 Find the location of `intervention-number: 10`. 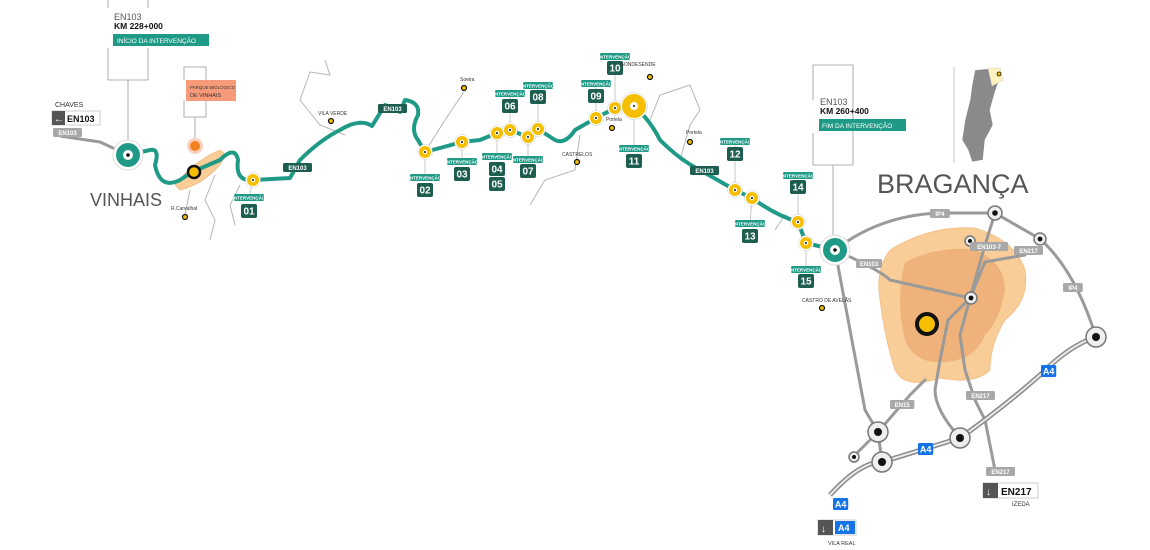

intervention-number: 10 is located at coordinates (615, 69).